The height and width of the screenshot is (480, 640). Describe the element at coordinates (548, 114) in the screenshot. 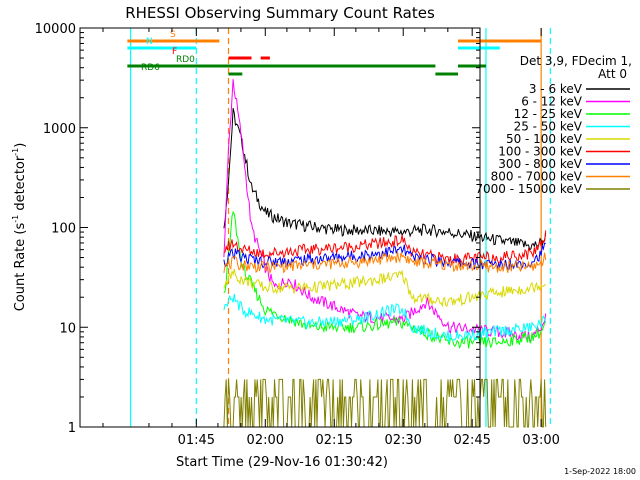

I see `legend-label-2: 12 - 25 keV` at that location.